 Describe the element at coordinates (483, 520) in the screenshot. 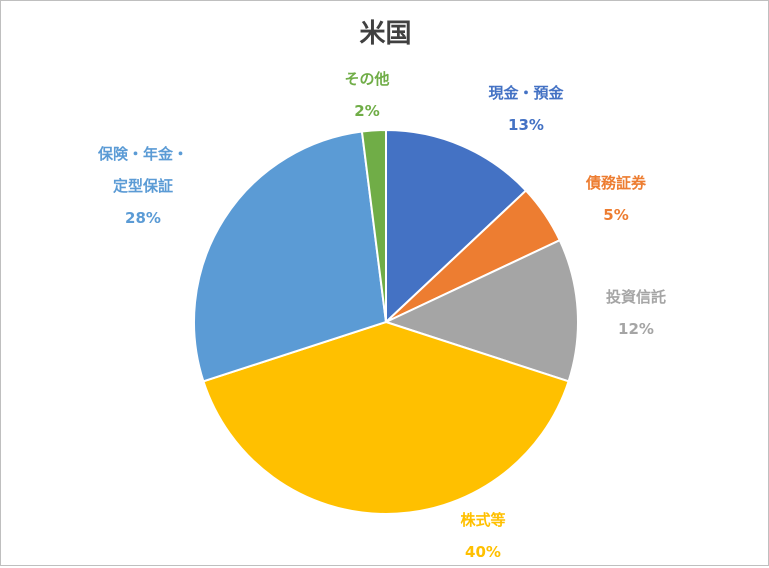

I see `data-label-category: 株式等` at that location.